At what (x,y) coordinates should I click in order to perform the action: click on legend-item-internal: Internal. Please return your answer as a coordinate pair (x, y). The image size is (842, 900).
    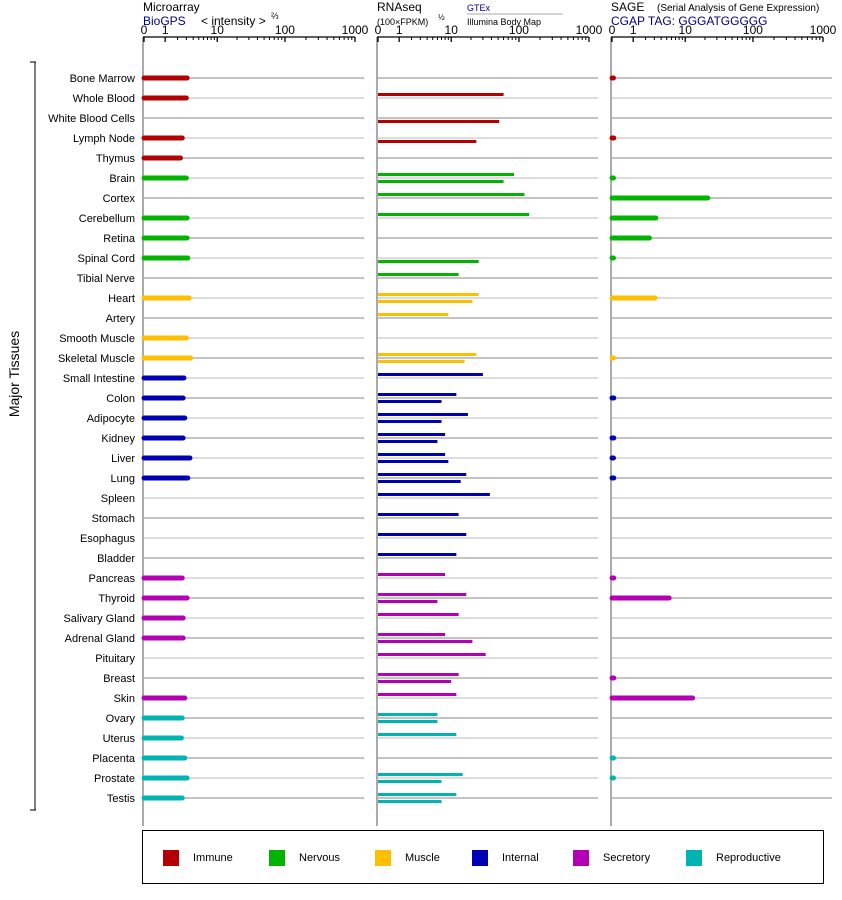
    Looking at the image, I should click on (505, 858).